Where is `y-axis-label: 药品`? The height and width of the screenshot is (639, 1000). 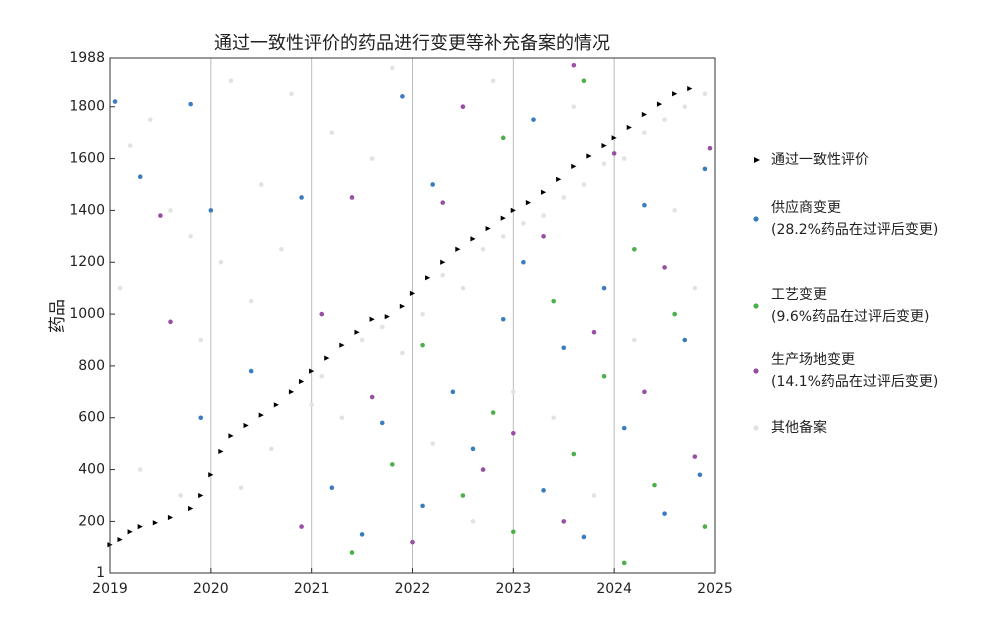 y-axis-label: 药品 is located at coordinates (58, 316).